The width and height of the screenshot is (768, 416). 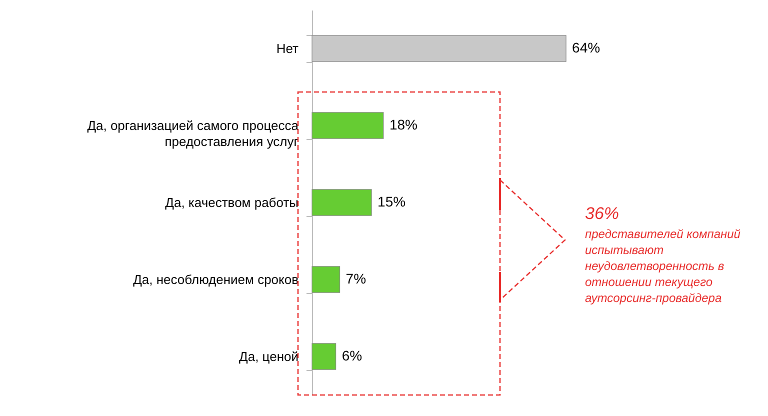 What do you see at coordinates (586, 48) in the screenshot?
I see `data-label: 64%` at bounding box center [586, 48].